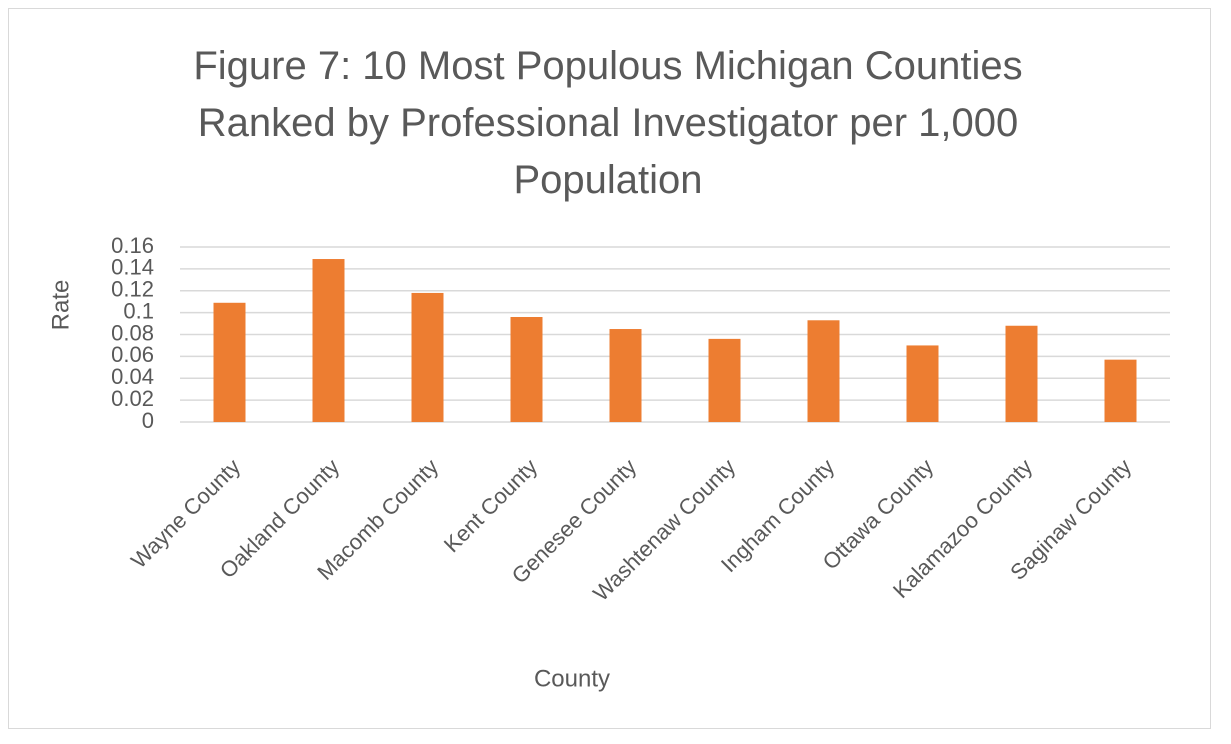 This screenshot has width=1231, height=744. I want to click on y-tick-label: 0.16, so click(132, 245).